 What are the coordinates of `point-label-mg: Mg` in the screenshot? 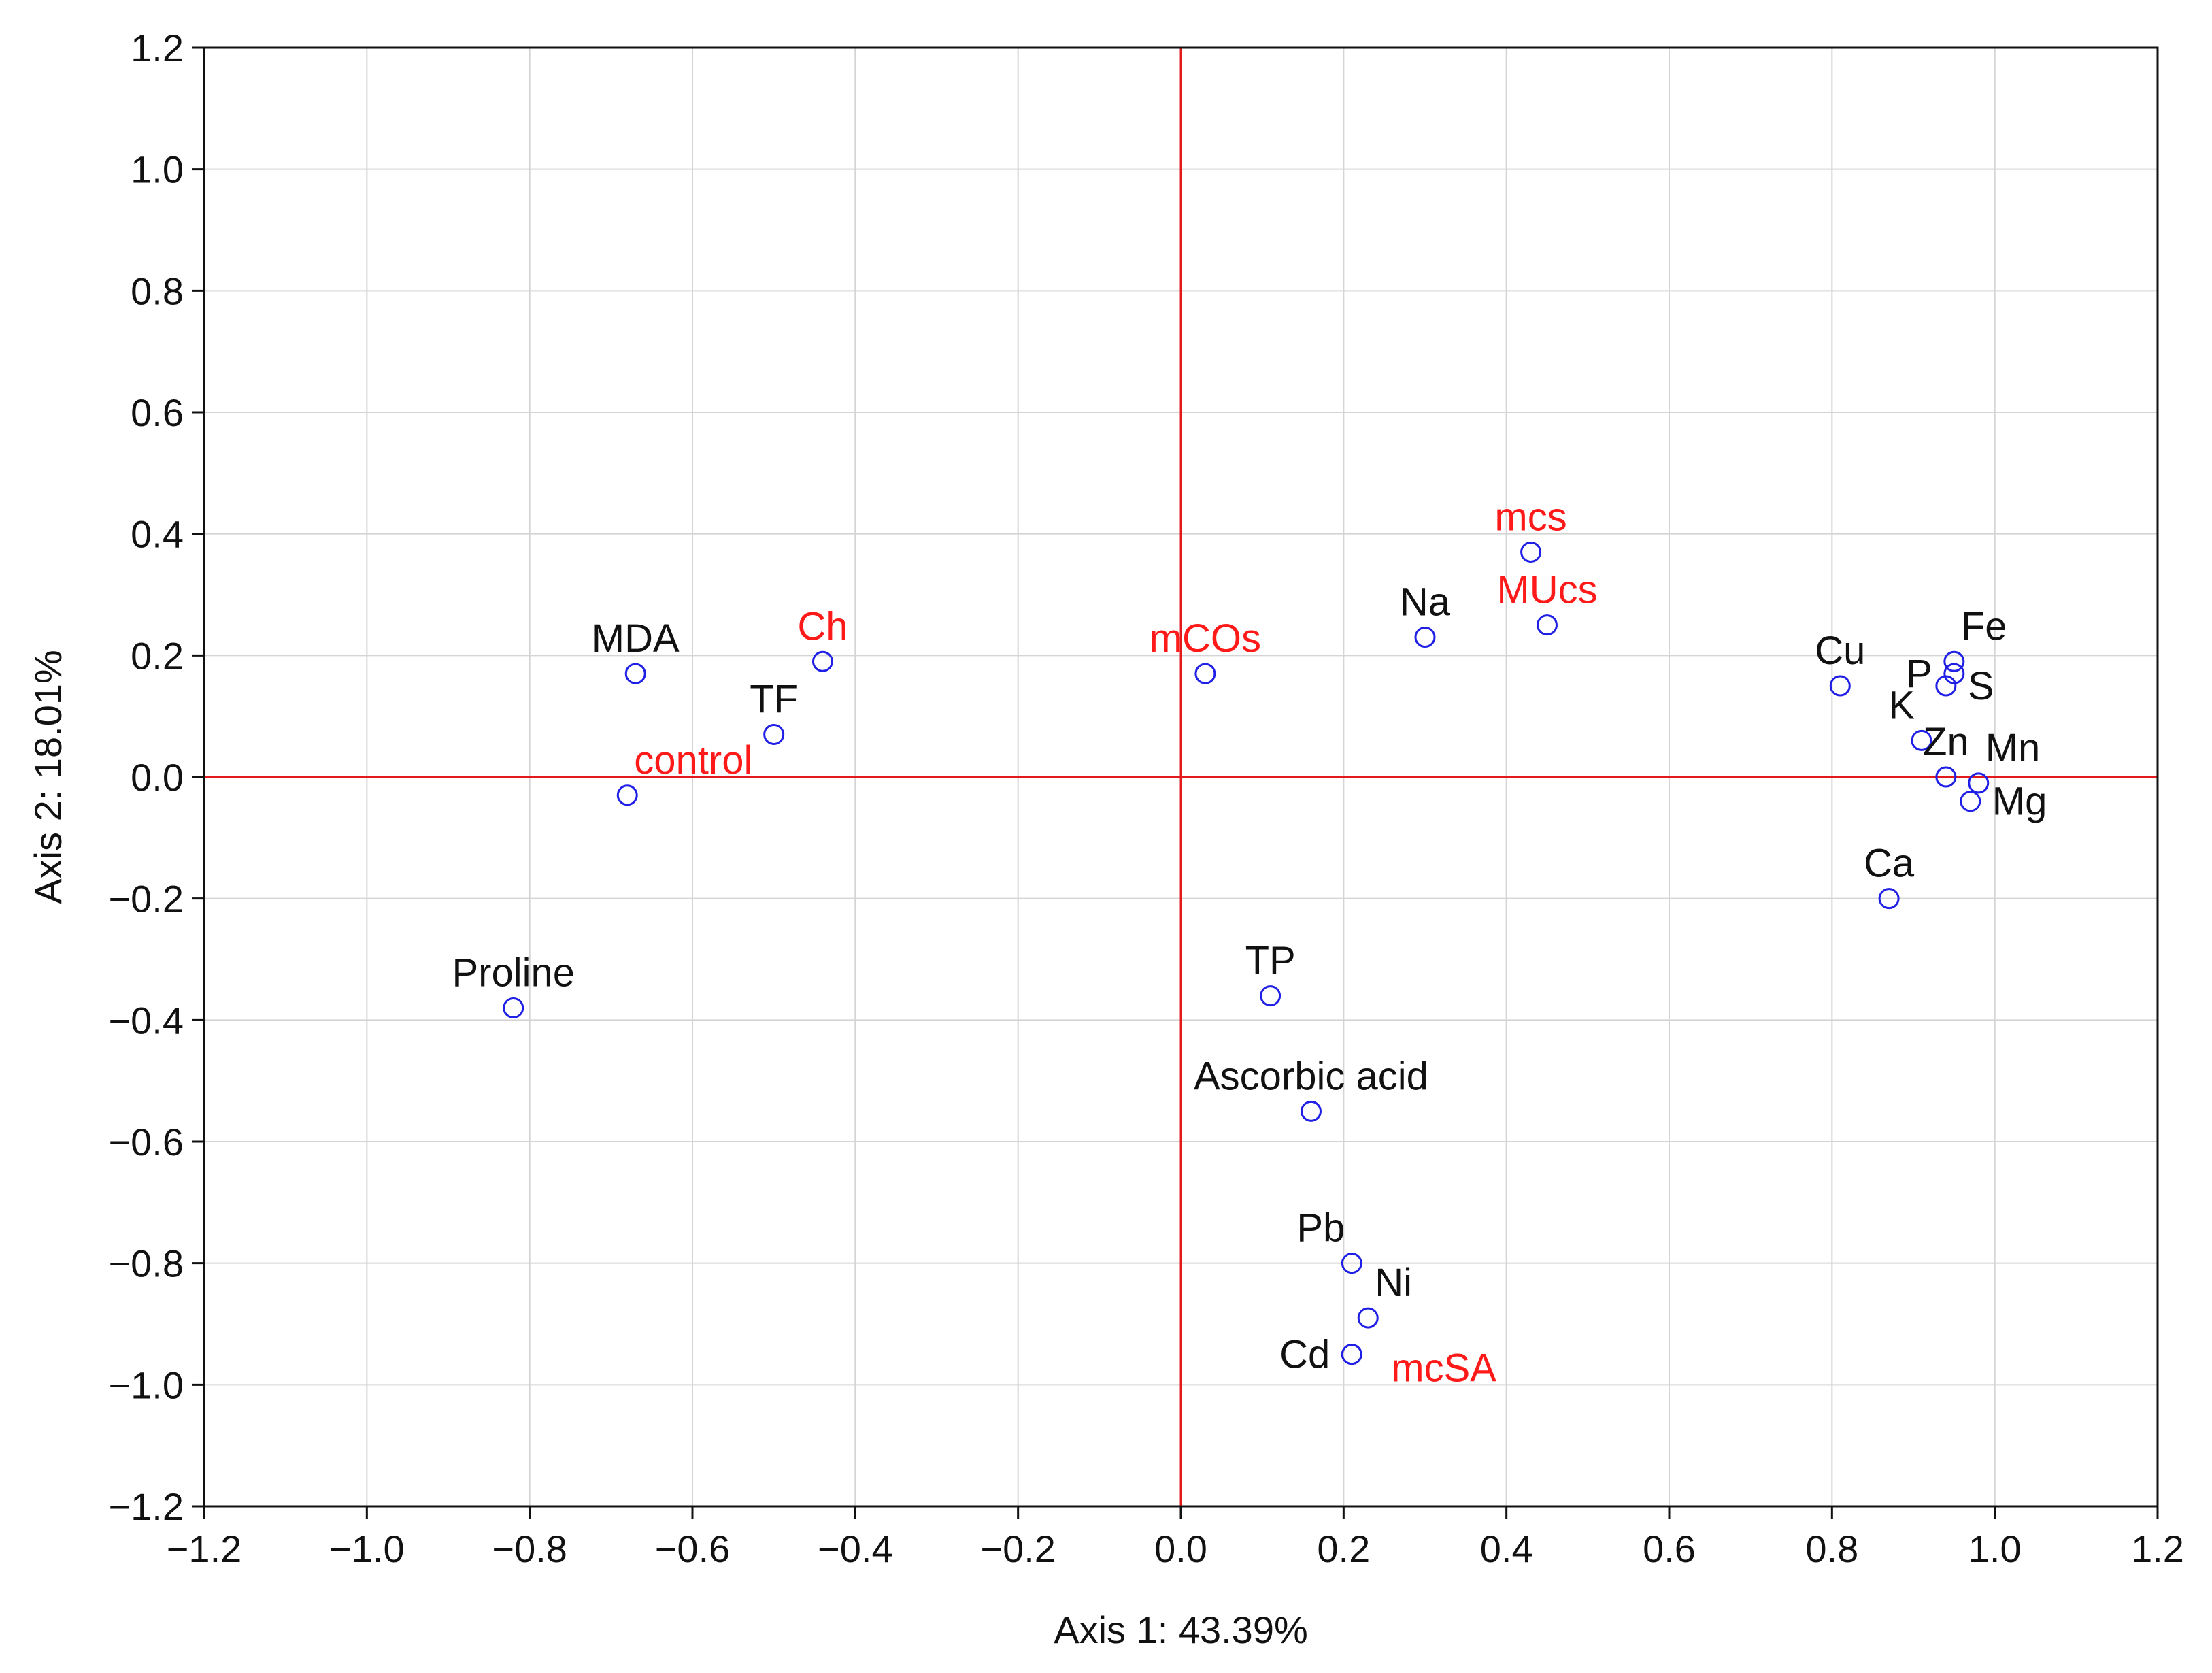 It's located at (2019, 802).